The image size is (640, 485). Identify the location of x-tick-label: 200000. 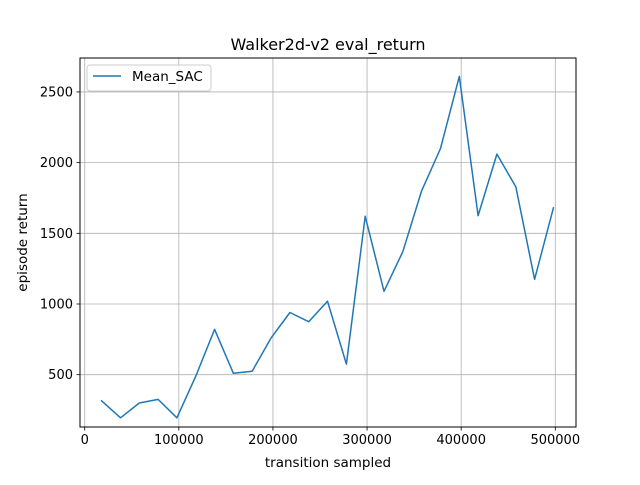
(273, 440).